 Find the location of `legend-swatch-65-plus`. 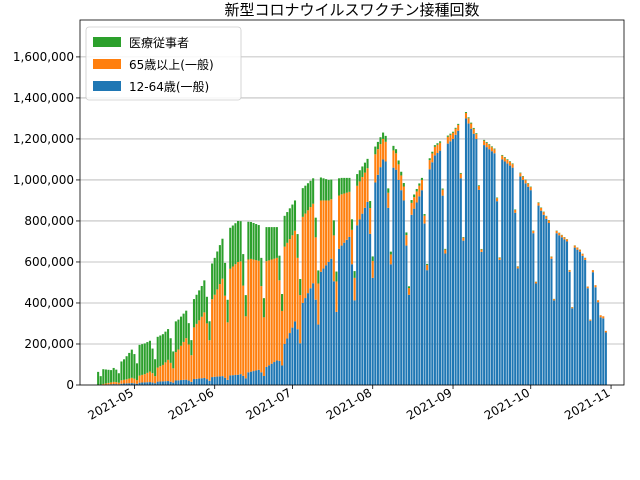

legend-swatch-65-plus is located at coordinates (107, 64).